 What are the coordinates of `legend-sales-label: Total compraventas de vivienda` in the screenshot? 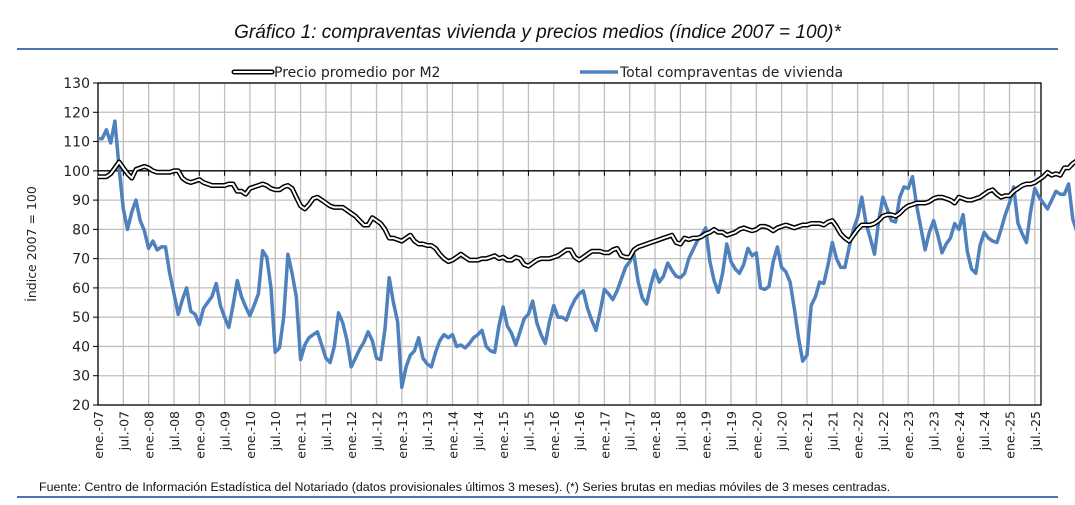 It's located at (731, 73).